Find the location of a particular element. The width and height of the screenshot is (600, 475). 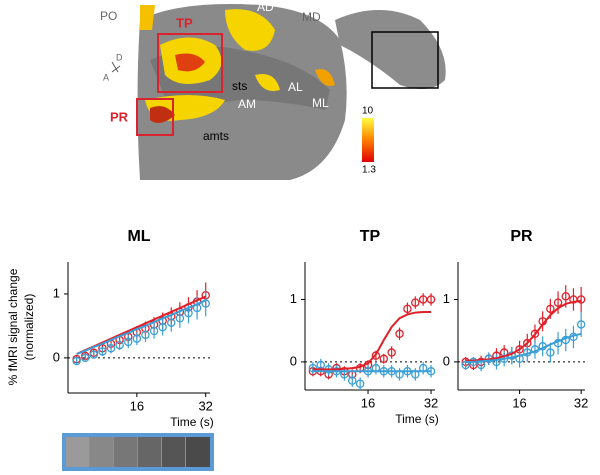

brain-label: A is located at coordinates (106, 77).